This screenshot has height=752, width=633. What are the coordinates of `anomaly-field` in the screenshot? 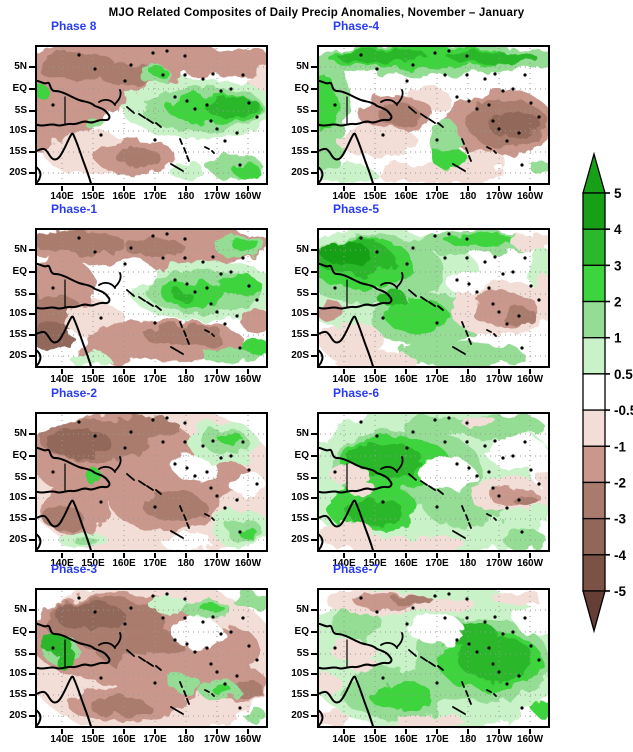 It's located at (433, 482).